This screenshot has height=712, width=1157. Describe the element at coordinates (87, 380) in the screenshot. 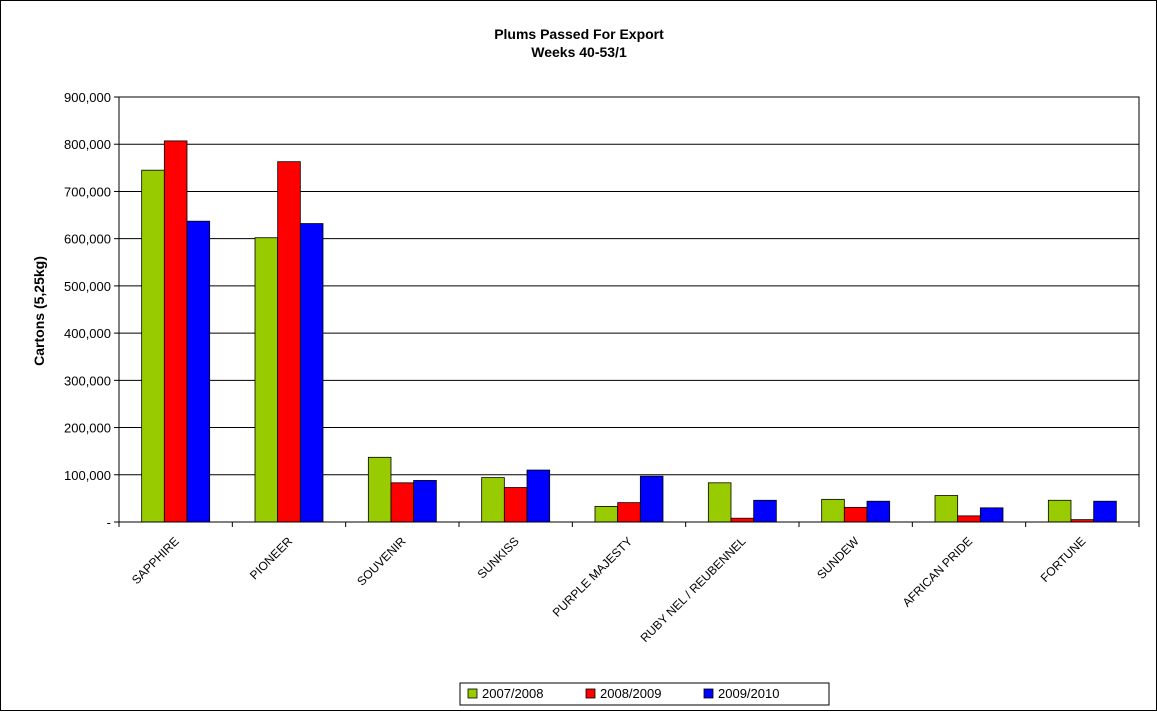

I see `y-tick-label: 300,000` at that location.